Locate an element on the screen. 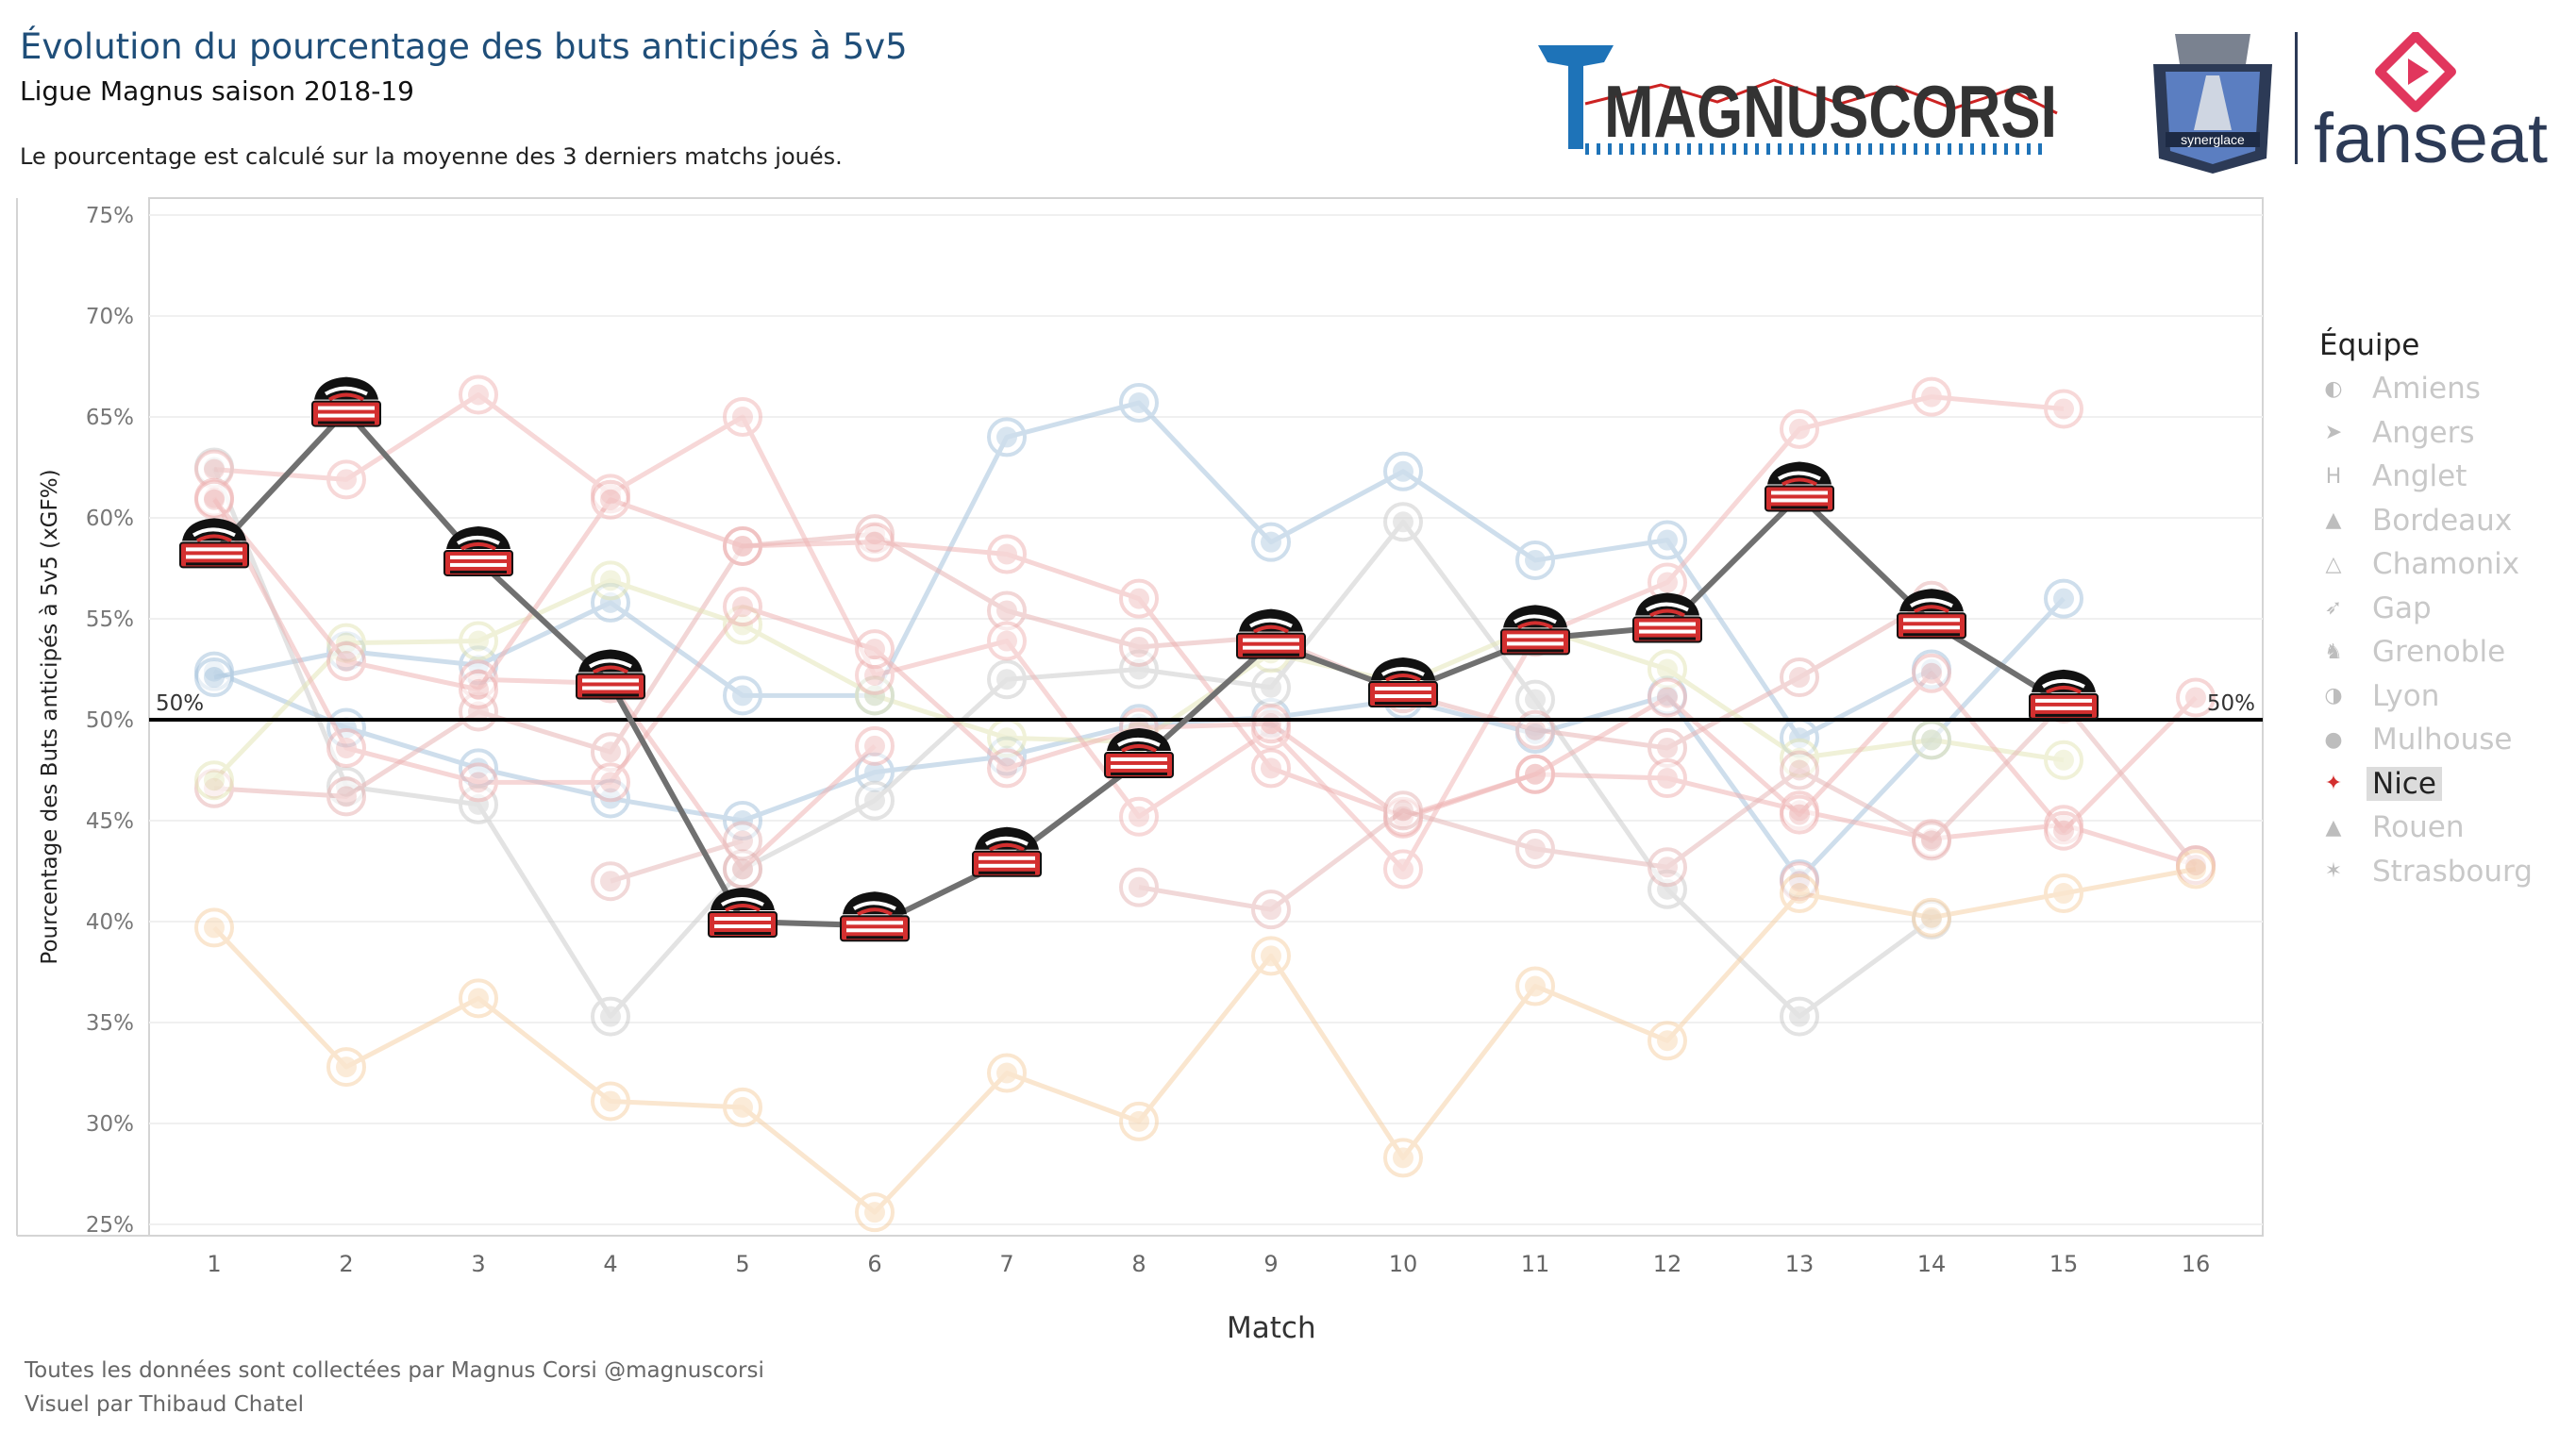  reference-label-left: 50% is located at coordinates (180, 703).